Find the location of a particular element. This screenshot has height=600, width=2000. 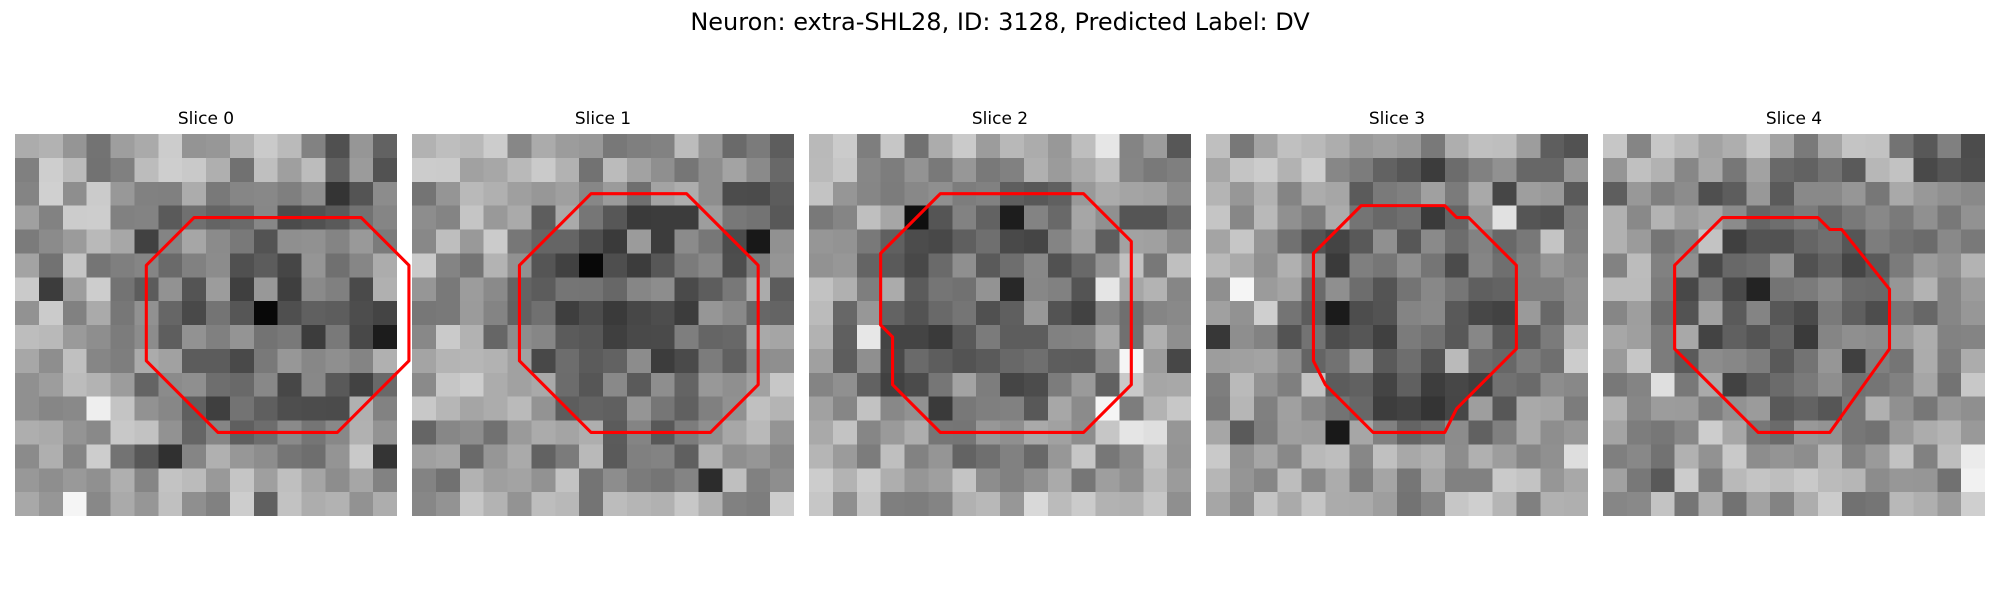

slice-2-image is located at coordinates (1000, 325).